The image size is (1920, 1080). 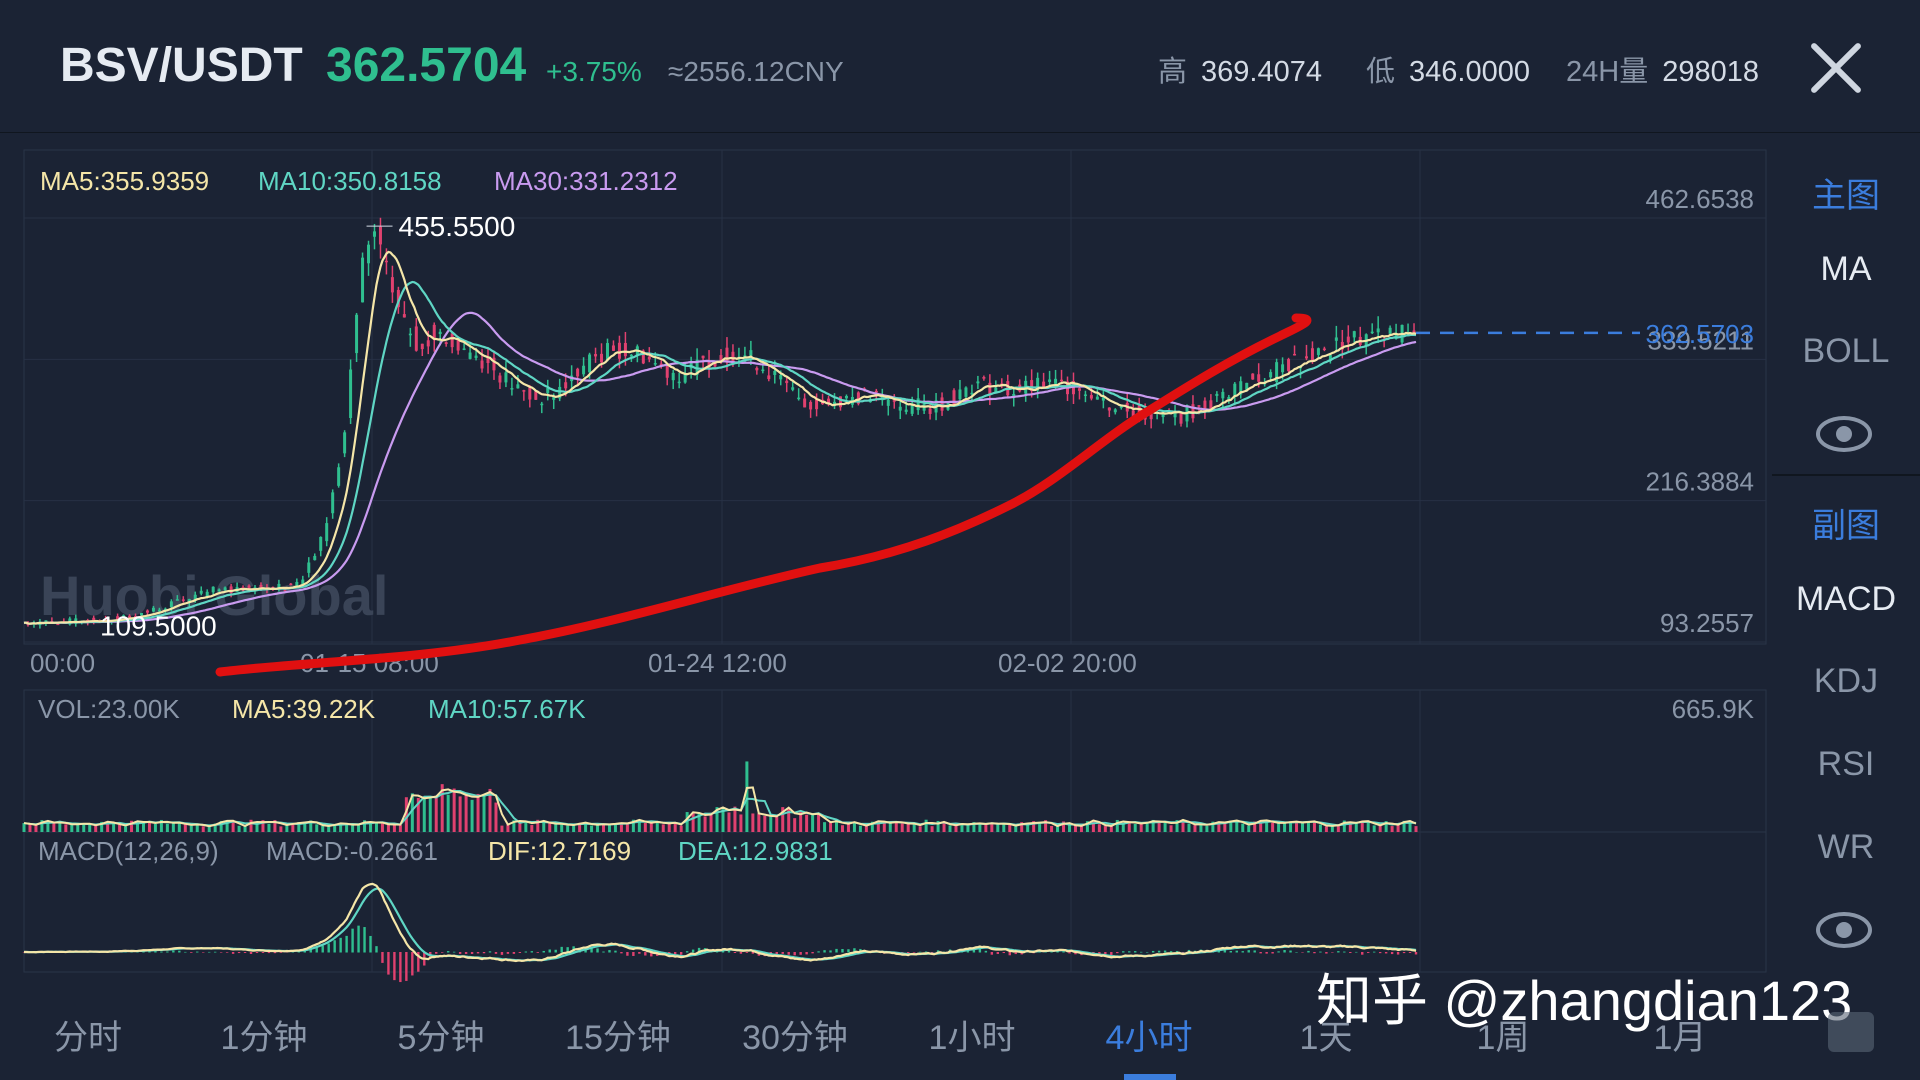 What do you see at coordinates (1846, 681) in the screenshot?
I see `indicator-kdj: KDJ` at bounding box center [1846, 681].